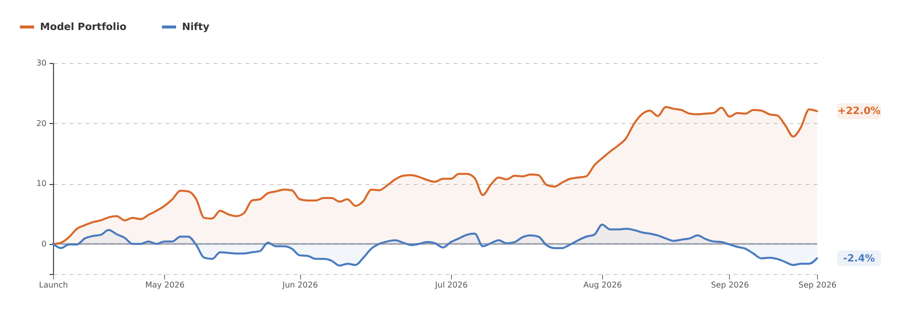  Describe the element at coordinates (859, 258) in the screenshot. I see `text: -2.4%` at that location.